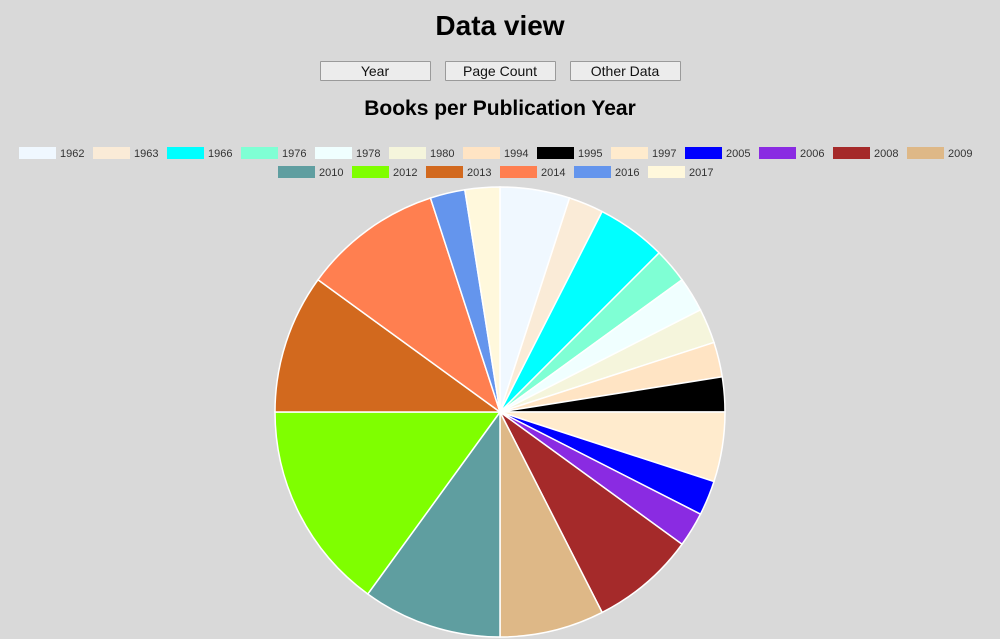  I want to click on legend-label-1976: 1976, so click(294, 154).